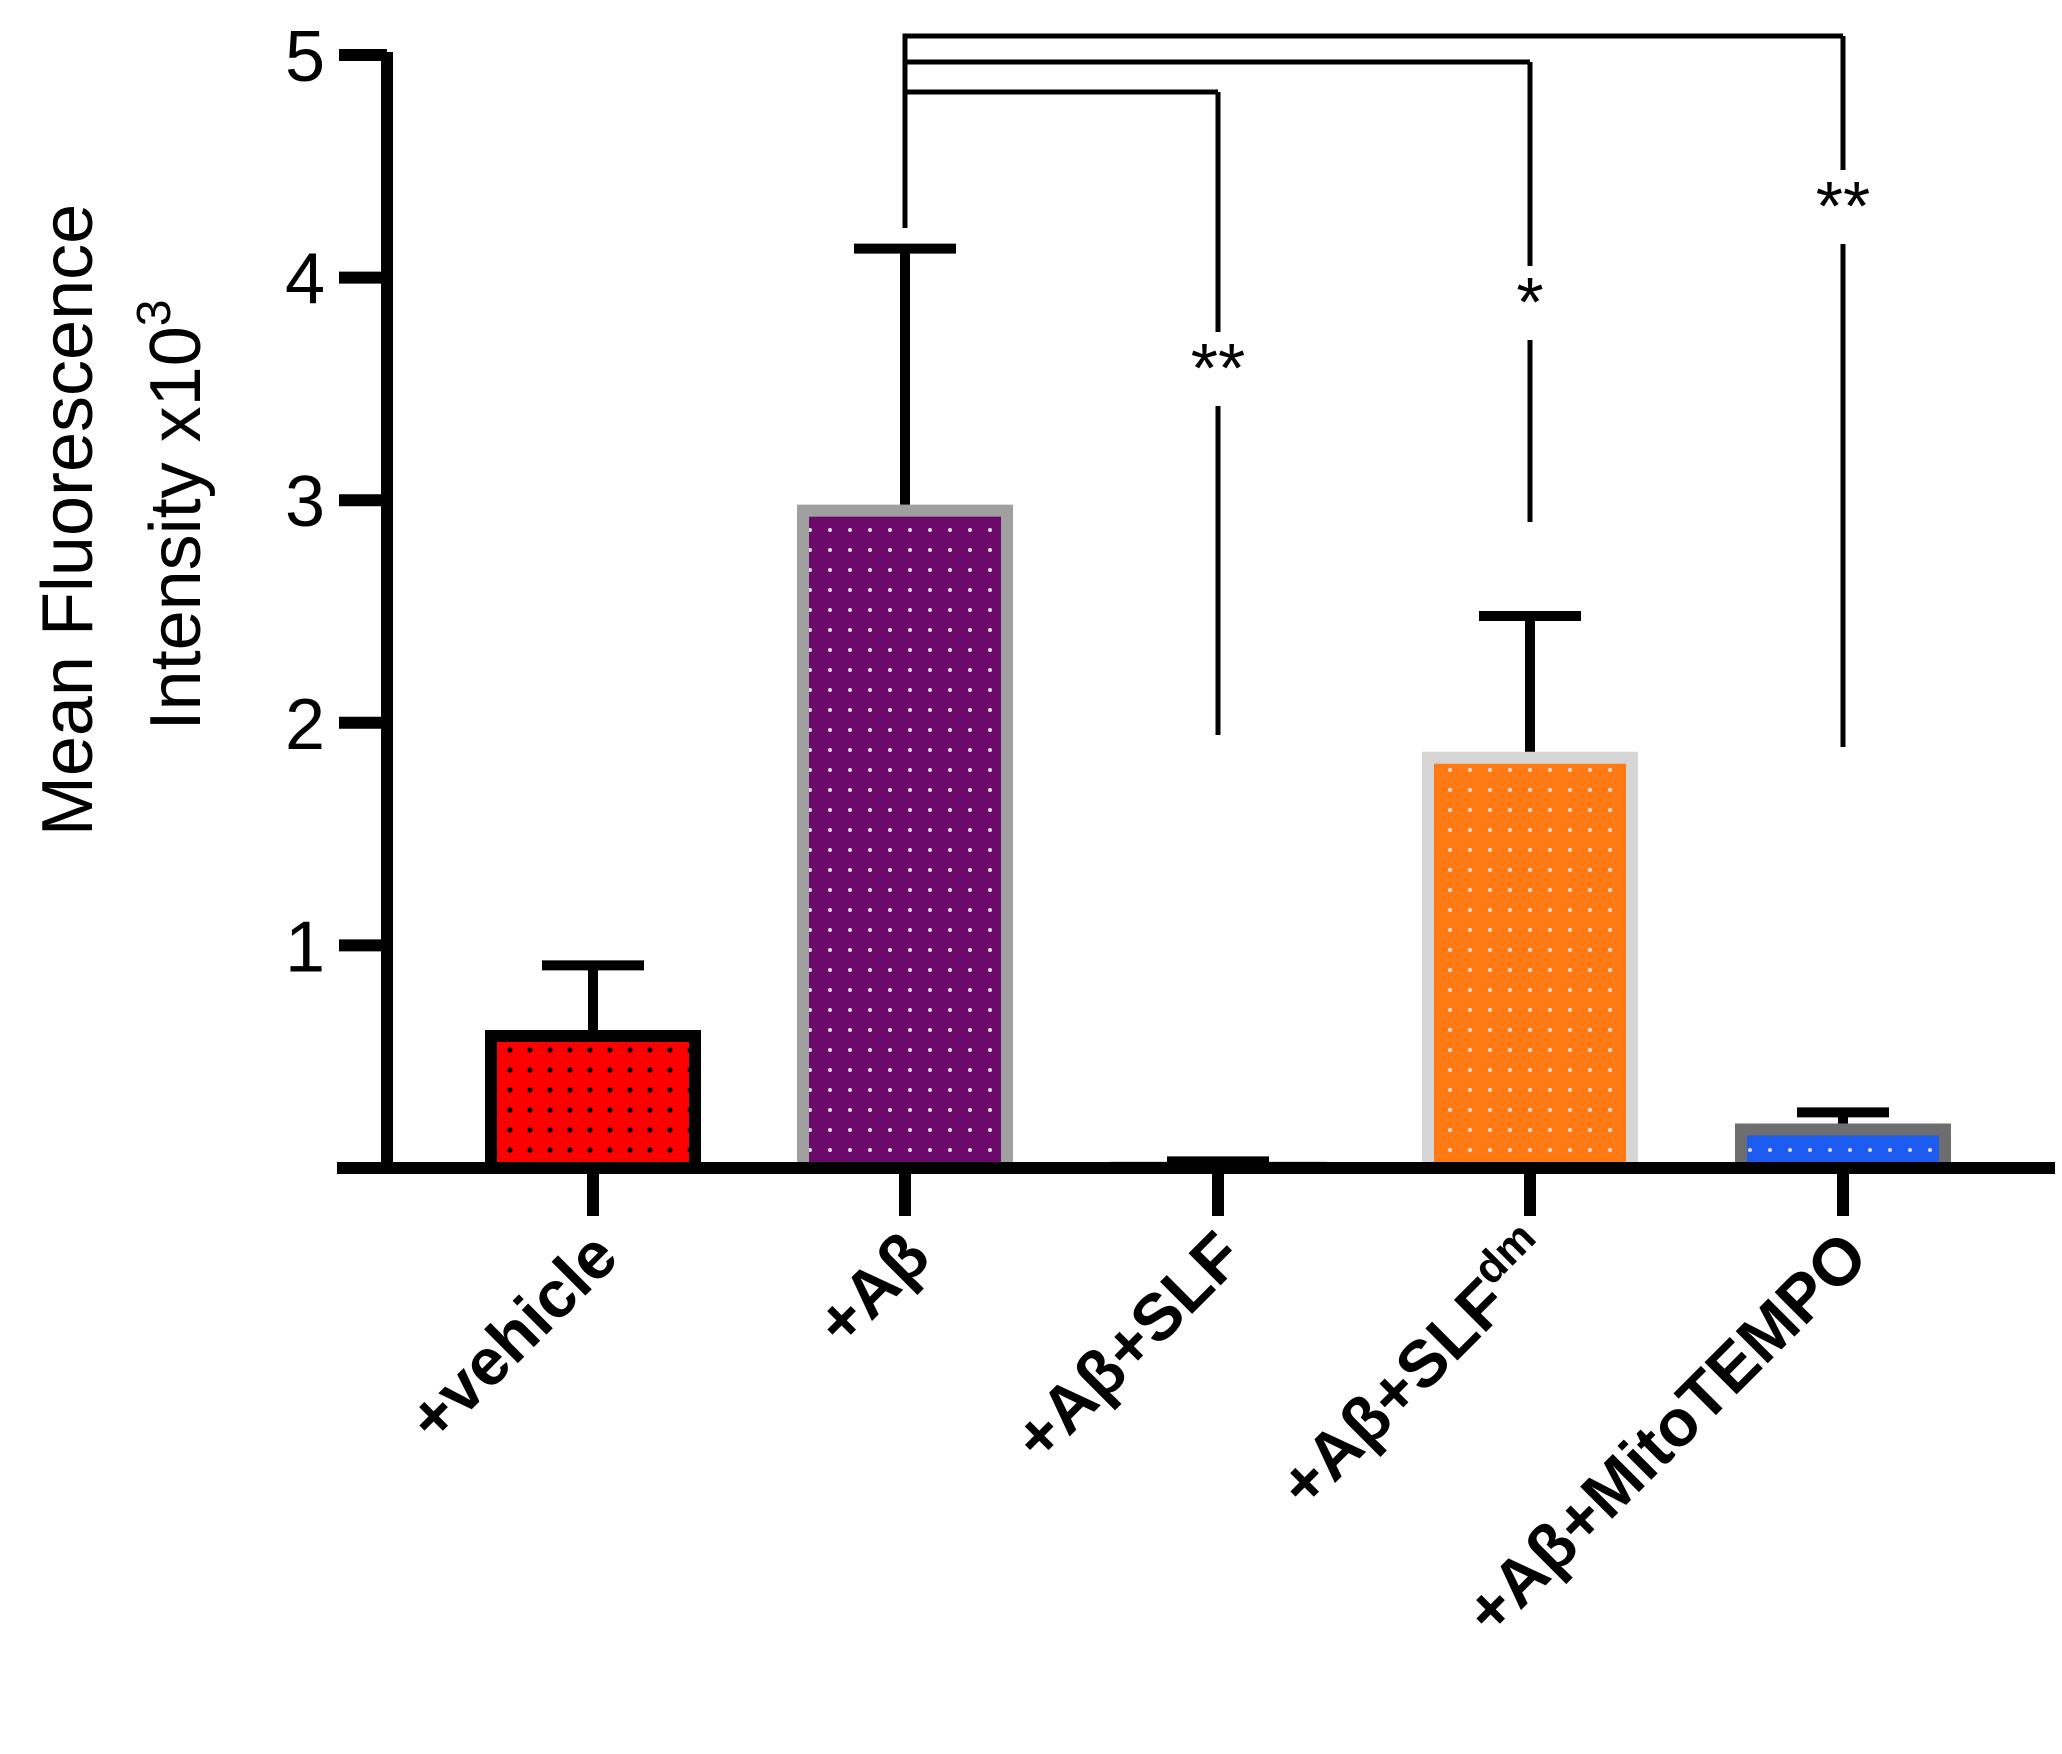 This screenshot has width=2062, height=1754. I want to click on y-axis-label: Mean Fluorescence Intensity x103, so click(122, 520).